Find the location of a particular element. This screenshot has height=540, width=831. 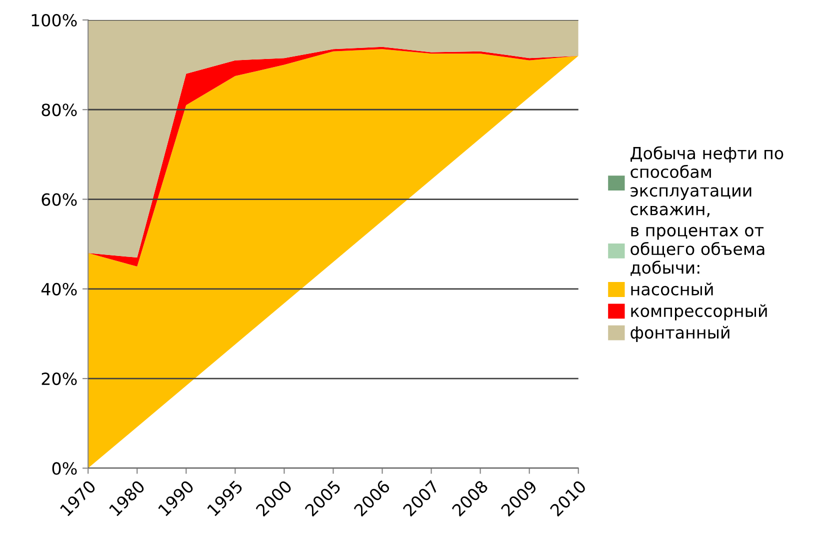

y-tick-label: 0% is located at coordinates (64, 468).